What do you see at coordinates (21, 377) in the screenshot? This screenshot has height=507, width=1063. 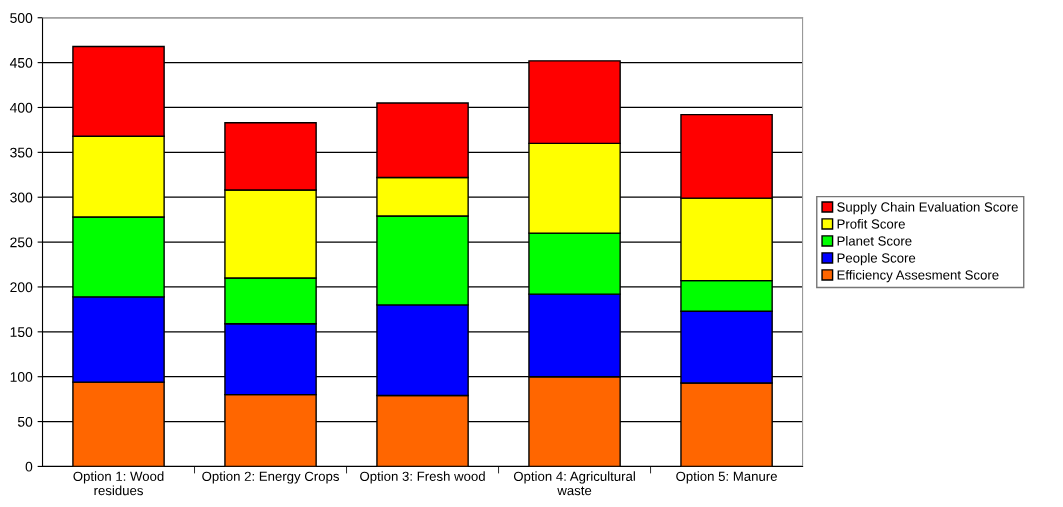 I see `y-tick-label: 100` at bounding box center [21, 377].